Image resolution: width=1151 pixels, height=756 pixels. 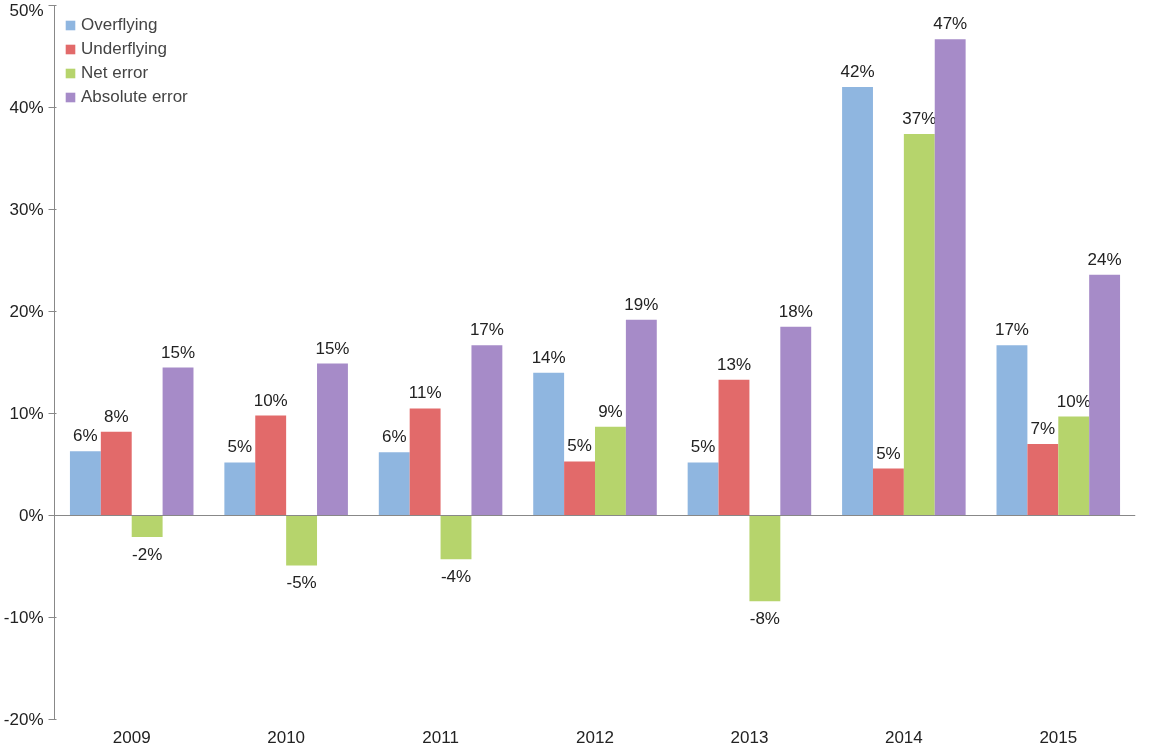 I want to click on legend-label: Underflying, so click(x=124, y=49).